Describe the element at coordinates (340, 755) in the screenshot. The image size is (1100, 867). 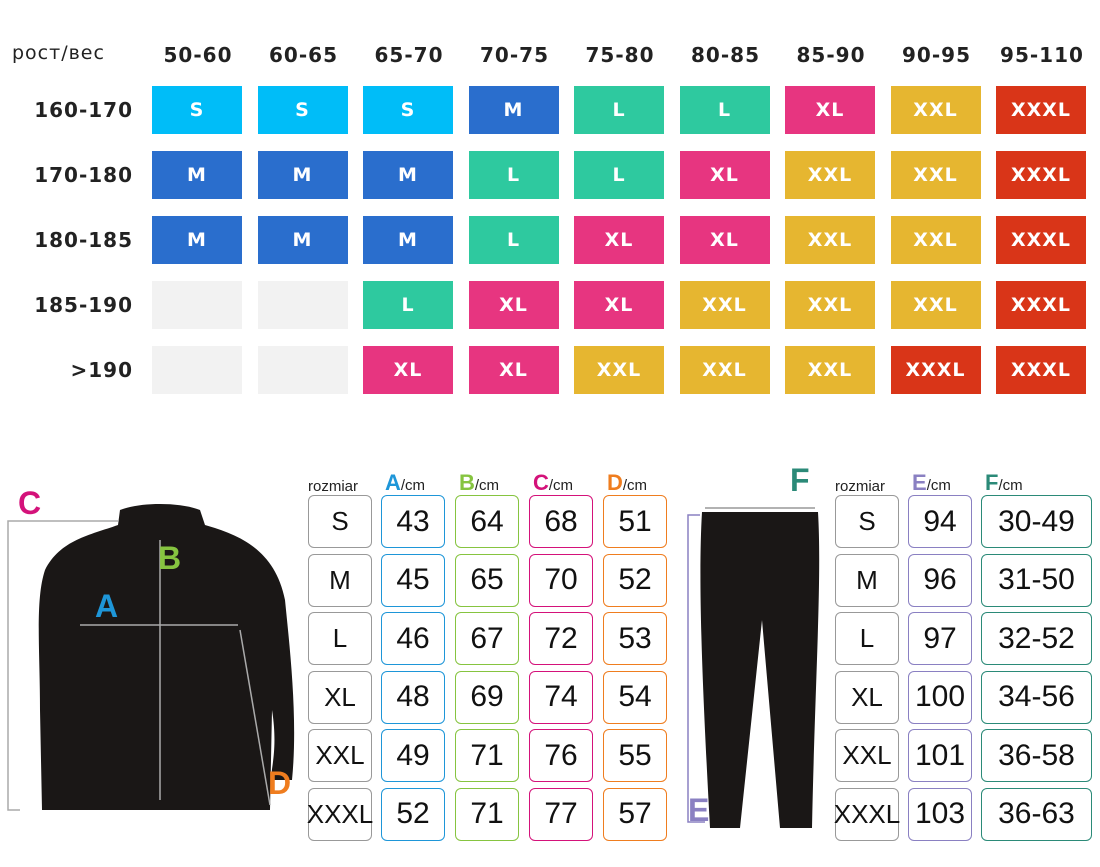
I see `size-label-box: XXL` at that location.